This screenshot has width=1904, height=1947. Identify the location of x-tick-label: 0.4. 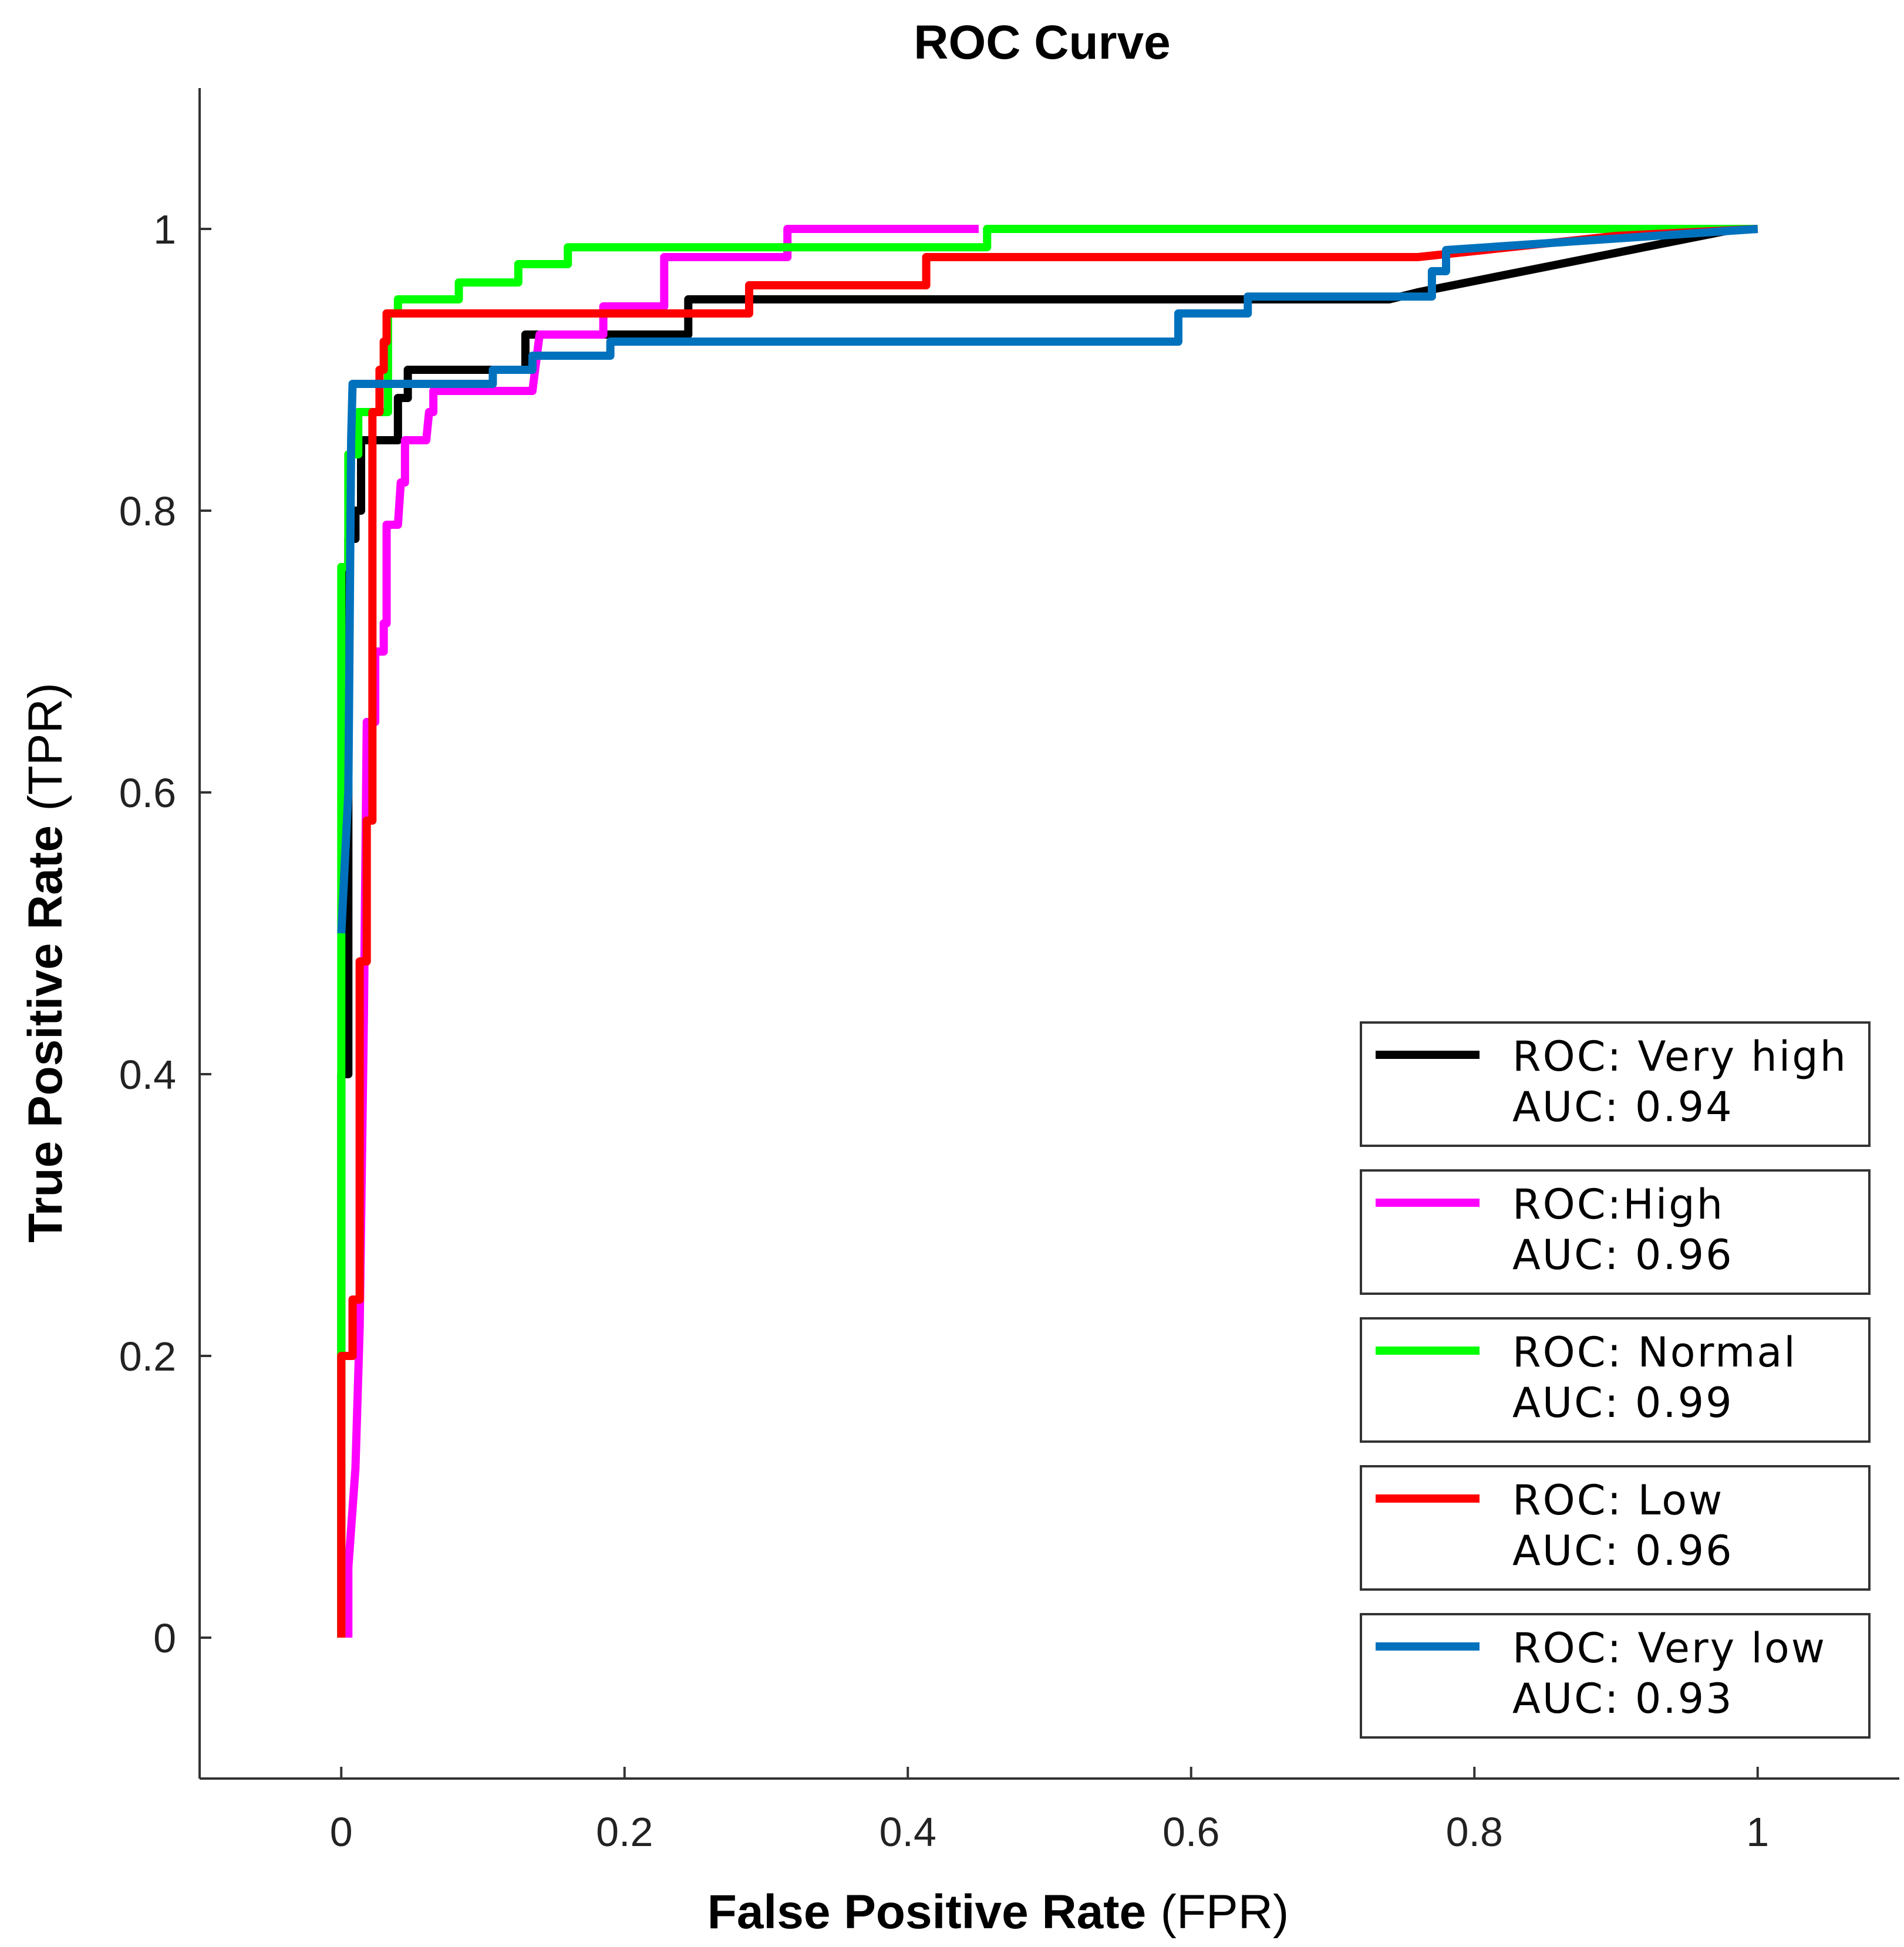
(907, 1832).